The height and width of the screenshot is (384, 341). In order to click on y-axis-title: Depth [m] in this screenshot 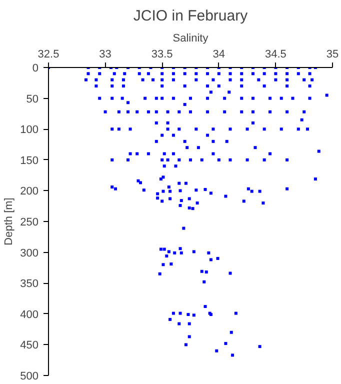, I will do `click(9, 222)`.